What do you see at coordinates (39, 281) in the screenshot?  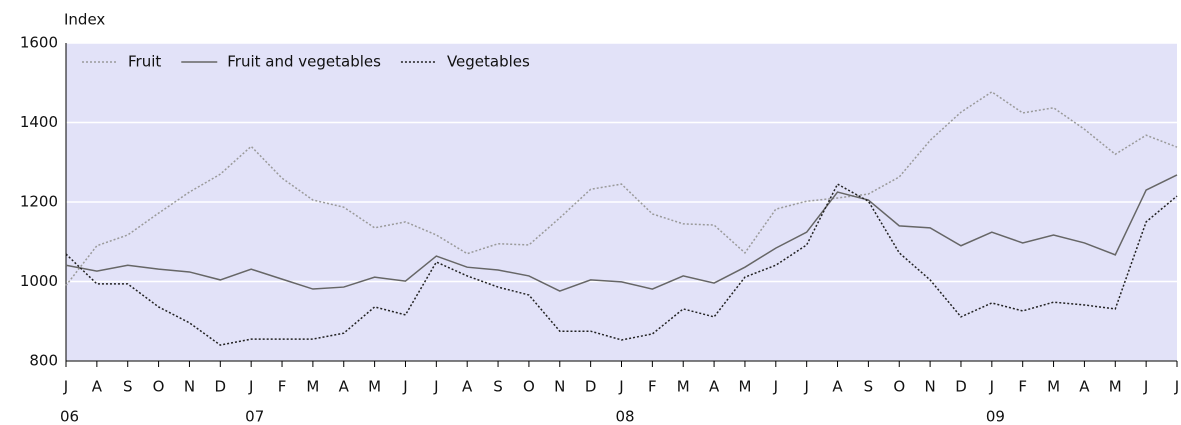 I see `y-tick-label: 1000` at bounding box center [39, 281].